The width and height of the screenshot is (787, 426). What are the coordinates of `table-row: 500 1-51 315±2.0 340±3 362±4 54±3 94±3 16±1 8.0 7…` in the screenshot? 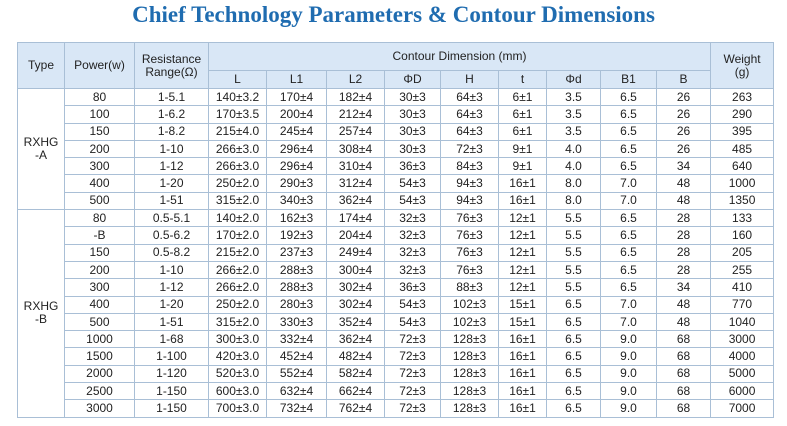 It's located at (396, 201).